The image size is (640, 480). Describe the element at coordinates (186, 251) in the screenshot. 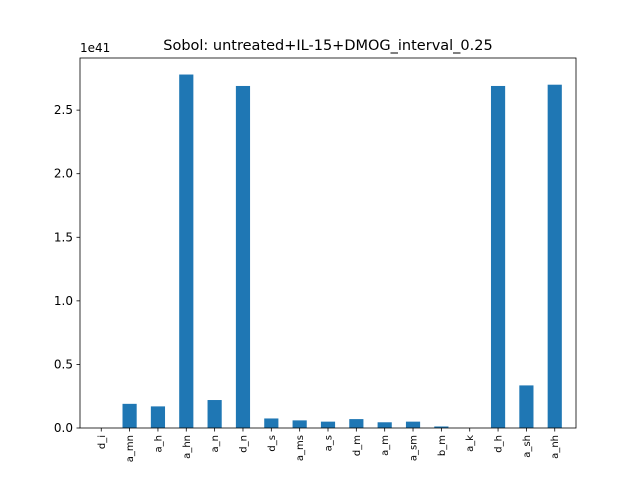

I see `bar-a-hn` at that location.